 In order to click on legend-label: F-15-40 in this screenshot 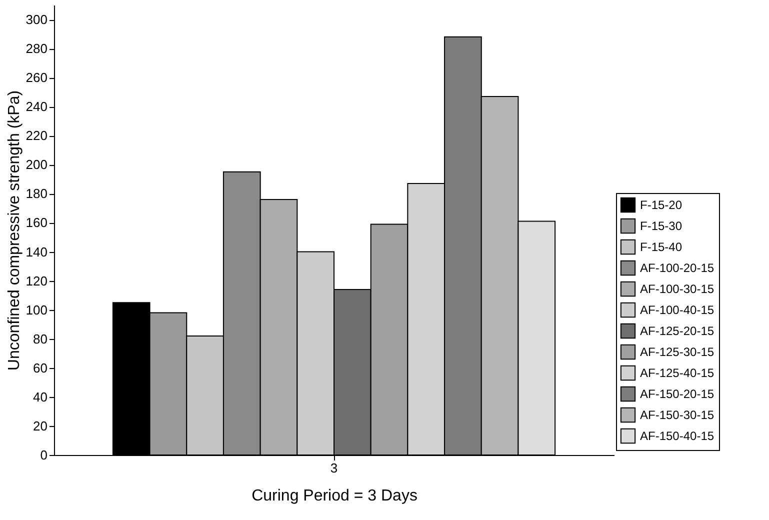, I will do `click(661, 247)`.